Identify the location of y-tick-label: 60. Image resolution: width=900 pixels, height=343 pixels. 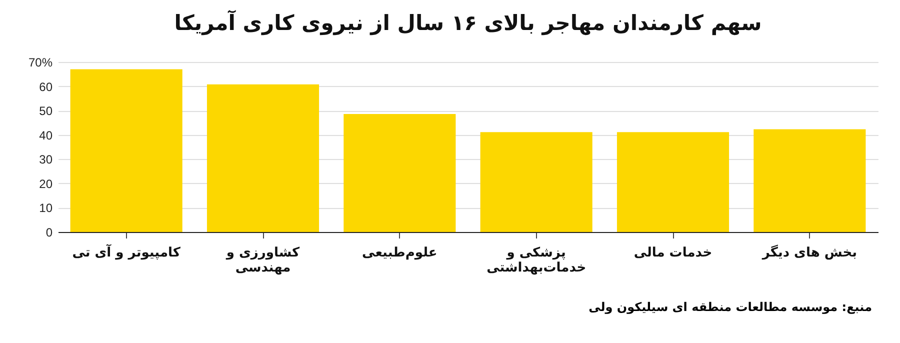
(46, 87).